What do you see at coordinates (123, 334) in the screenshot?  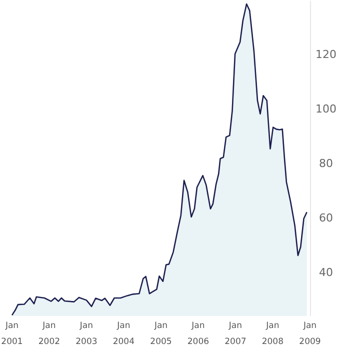 I see `x-tick-label: Jan 2004` at bounding box center [123, 334].